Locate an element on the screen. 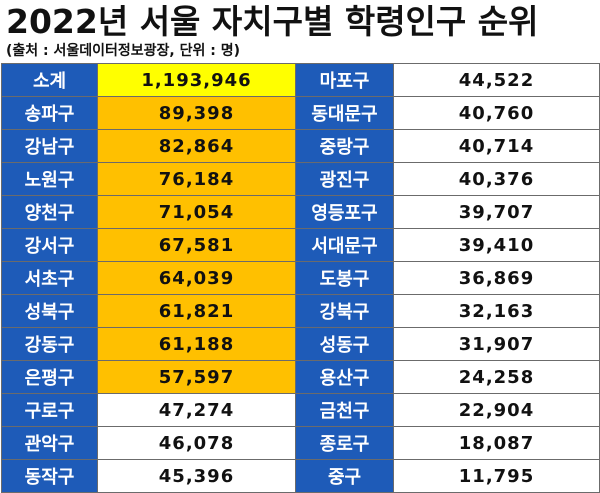  table-row: 소계 1,193,946 마포구 44,522 is located at coordinates (300, 80).